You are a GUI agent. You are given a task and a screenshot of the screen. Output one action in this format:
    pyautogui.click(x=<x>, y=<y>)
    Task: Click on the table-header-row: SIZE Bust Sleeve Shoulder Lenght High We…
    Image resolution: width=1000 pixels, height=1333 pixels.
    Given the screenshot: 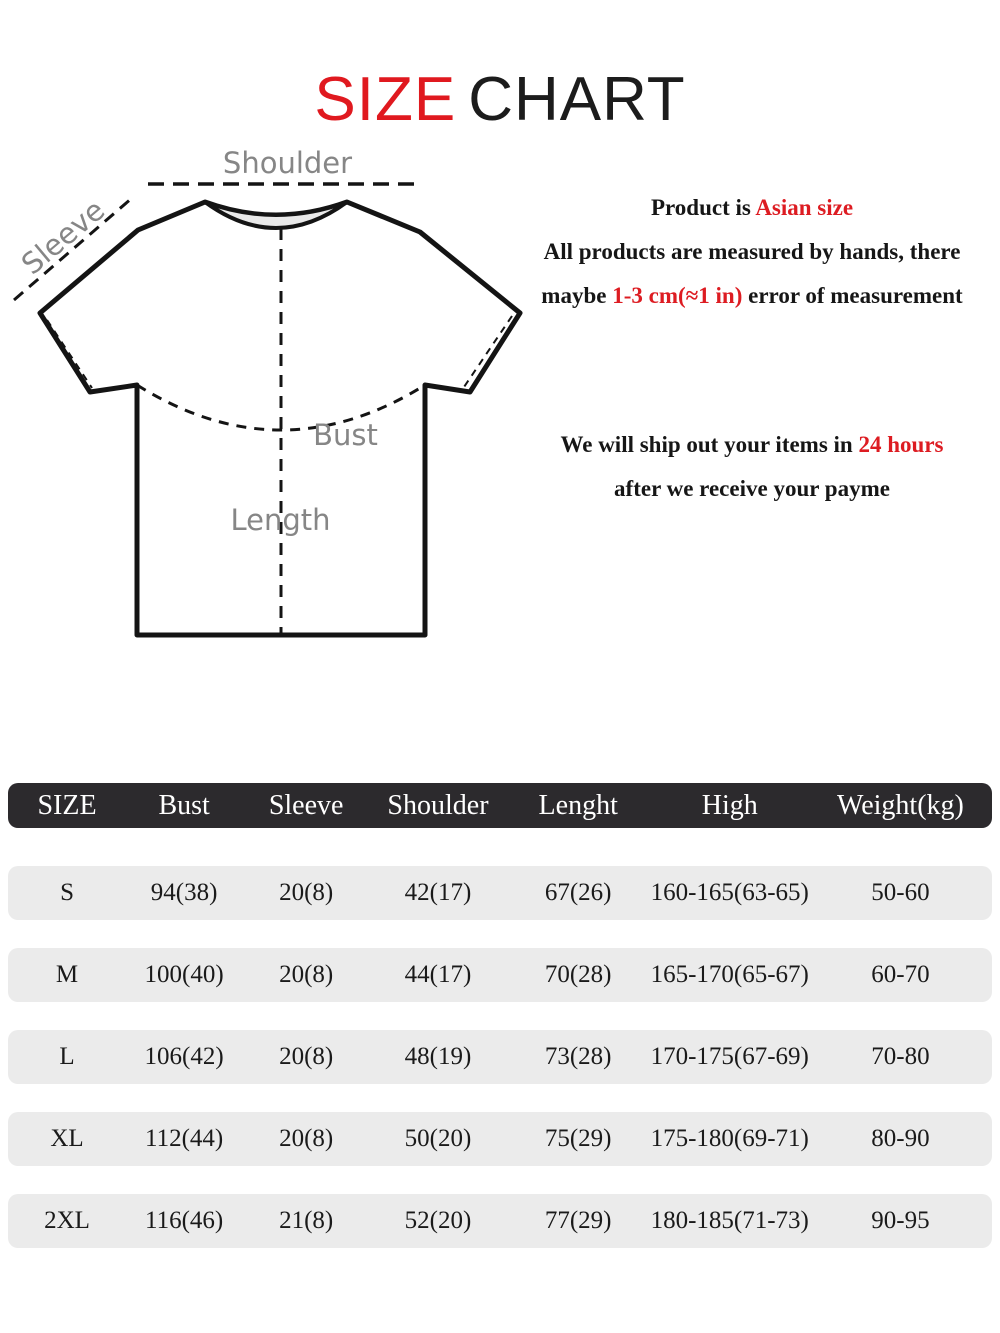 What is the action you would take?
    pyautogui.click(x=500, y=805)
    